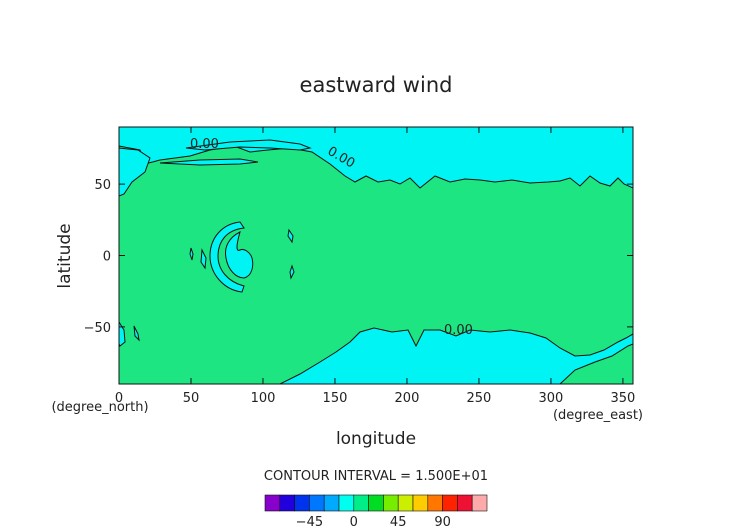 This screenshot has height=532, width=752. What do you see at coordinates (119, 398) in the screenshot?
I see `x-tick-label: 0` at bounding box center [119, 398].